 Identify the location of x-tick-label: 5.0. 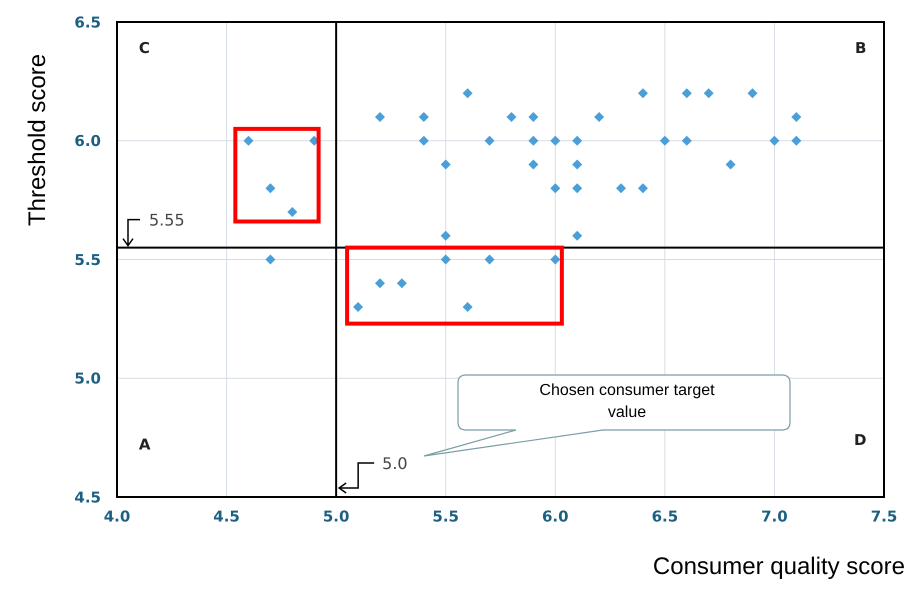
(336, 517).